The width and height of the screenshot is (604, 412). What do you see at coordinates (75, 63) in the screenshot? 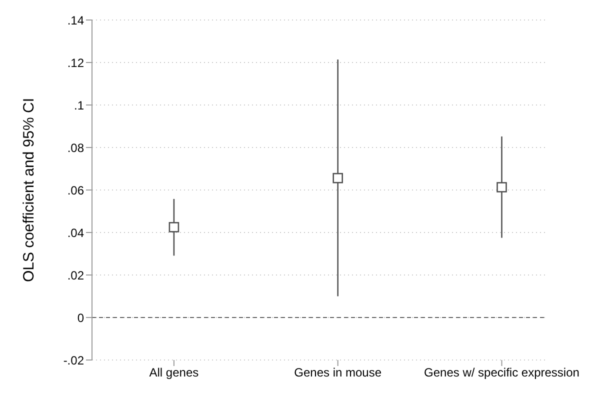
I see `y-tick-label: .12` at bounding box center [75, 63].